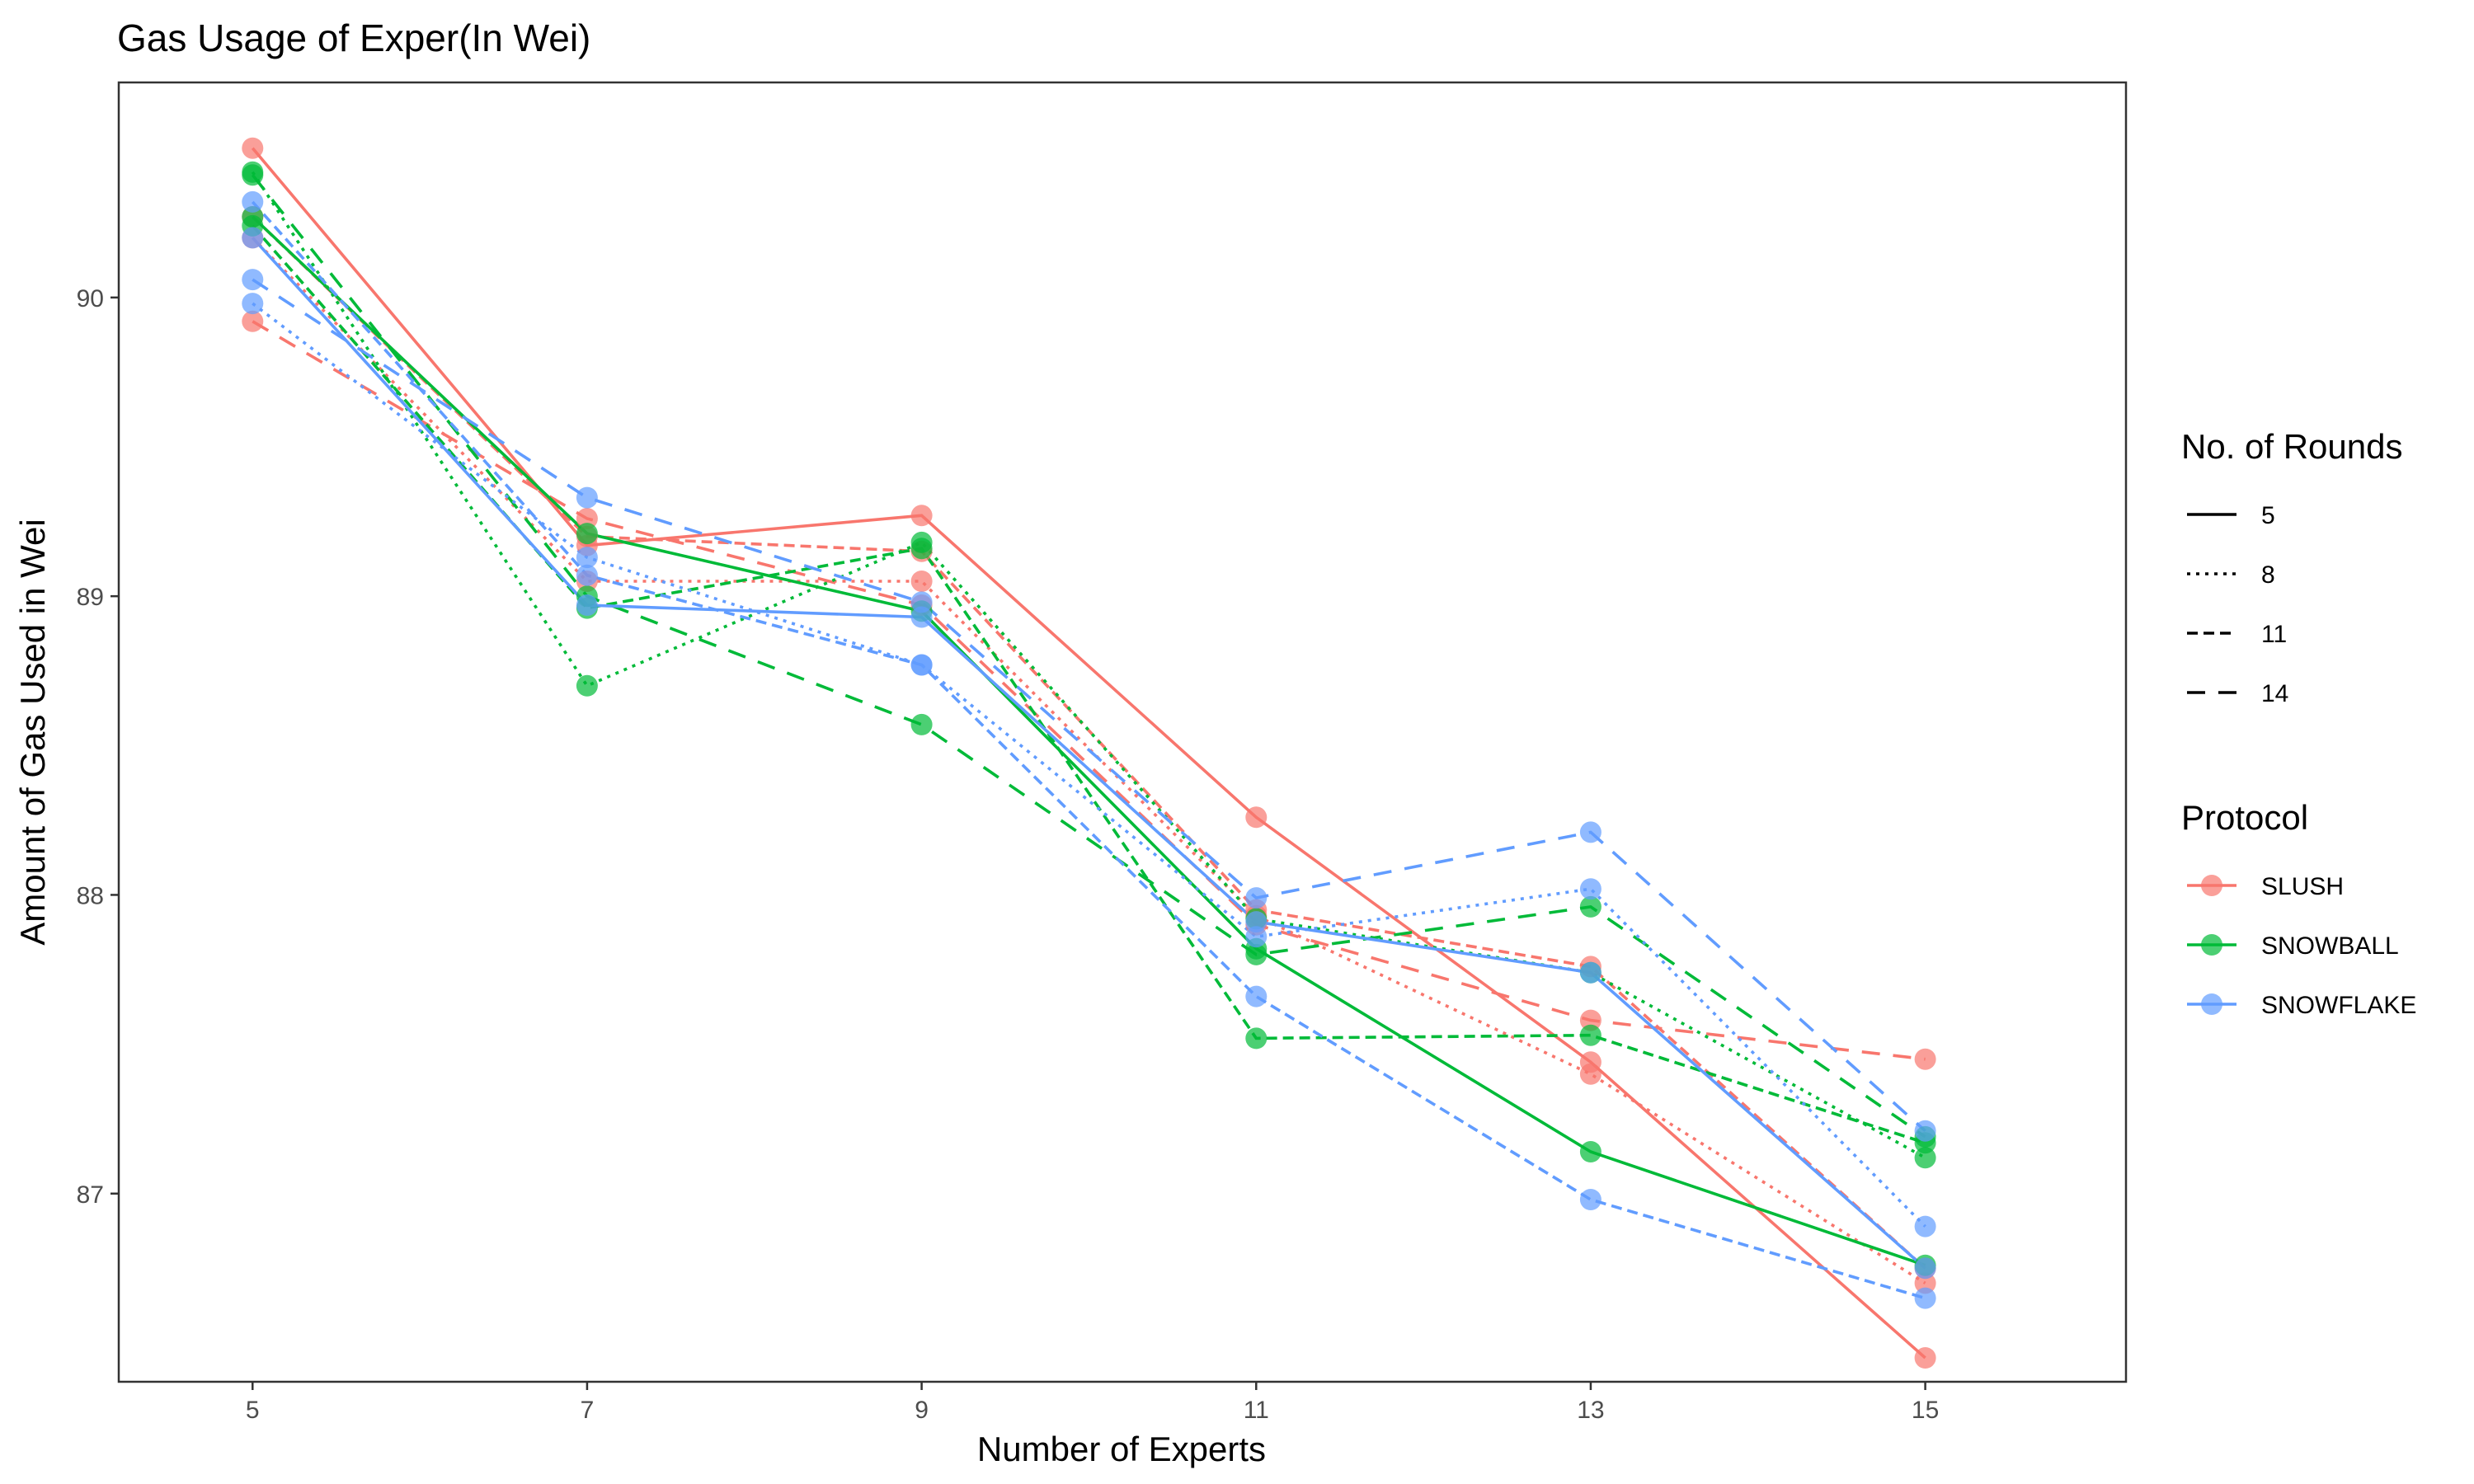 This screenshot has width=2474, height=1484. What do you see at coordinates (2274, 634) in the screenshot?
I see `legend-label-rounds-11: 11` at bounding box center [2274, 634].